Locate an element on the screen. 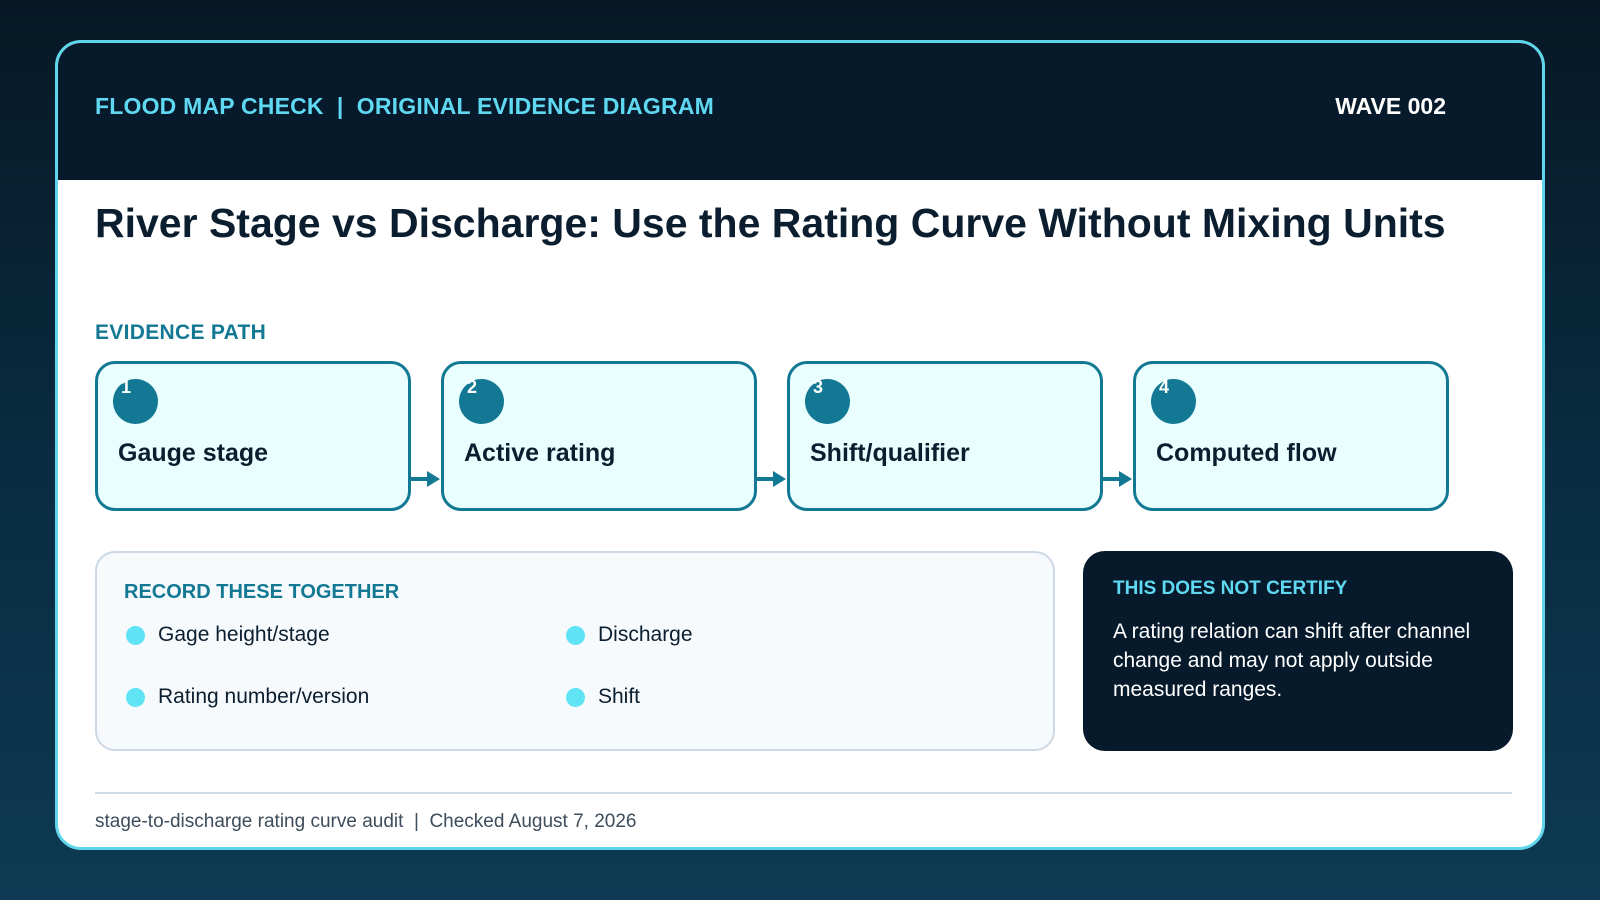 This screenshot has height=900, width=1600. record-item-label: Rating number/version is located at coordinates (264, 696).